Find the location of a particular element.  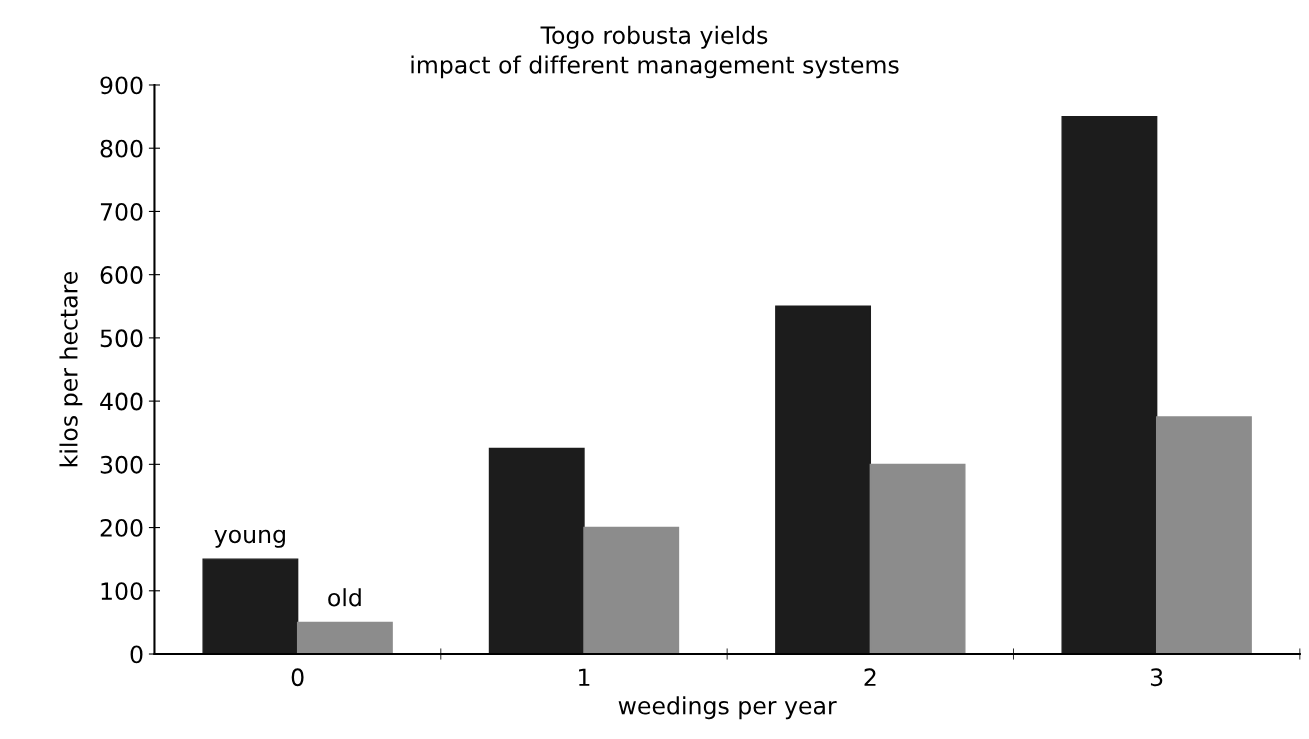

y-axis-title: kilos per hectare is located at coordinates (71, 369).